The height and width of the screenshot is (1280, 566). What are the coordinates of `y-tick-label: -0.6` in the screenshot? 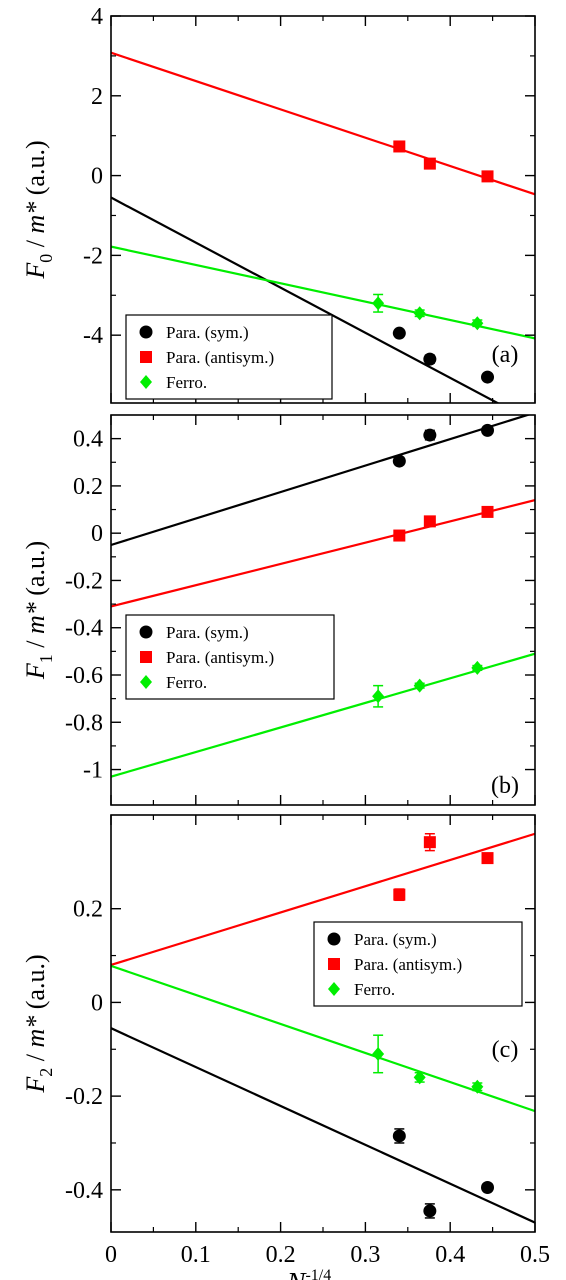 It's located at (84, 676).